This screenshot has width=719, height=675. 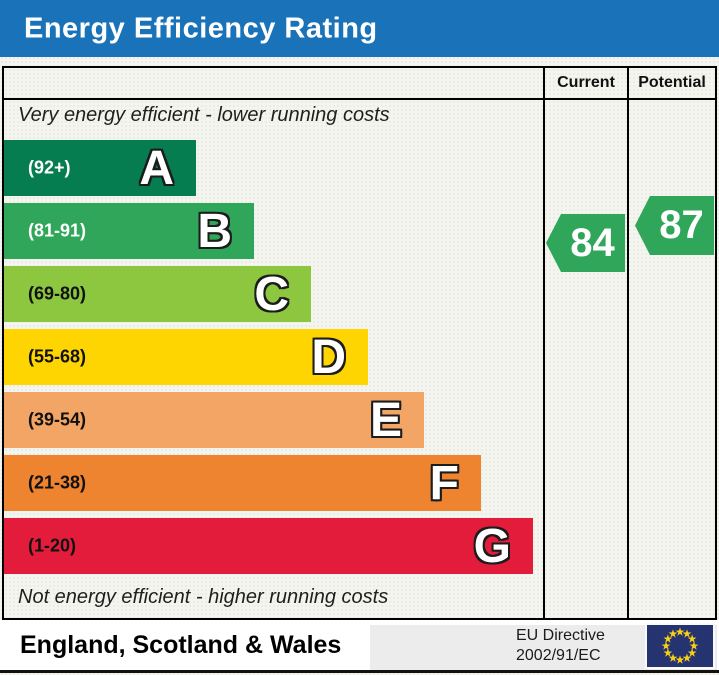 I want to click on band-letter: D, so click(x=328, y=357).